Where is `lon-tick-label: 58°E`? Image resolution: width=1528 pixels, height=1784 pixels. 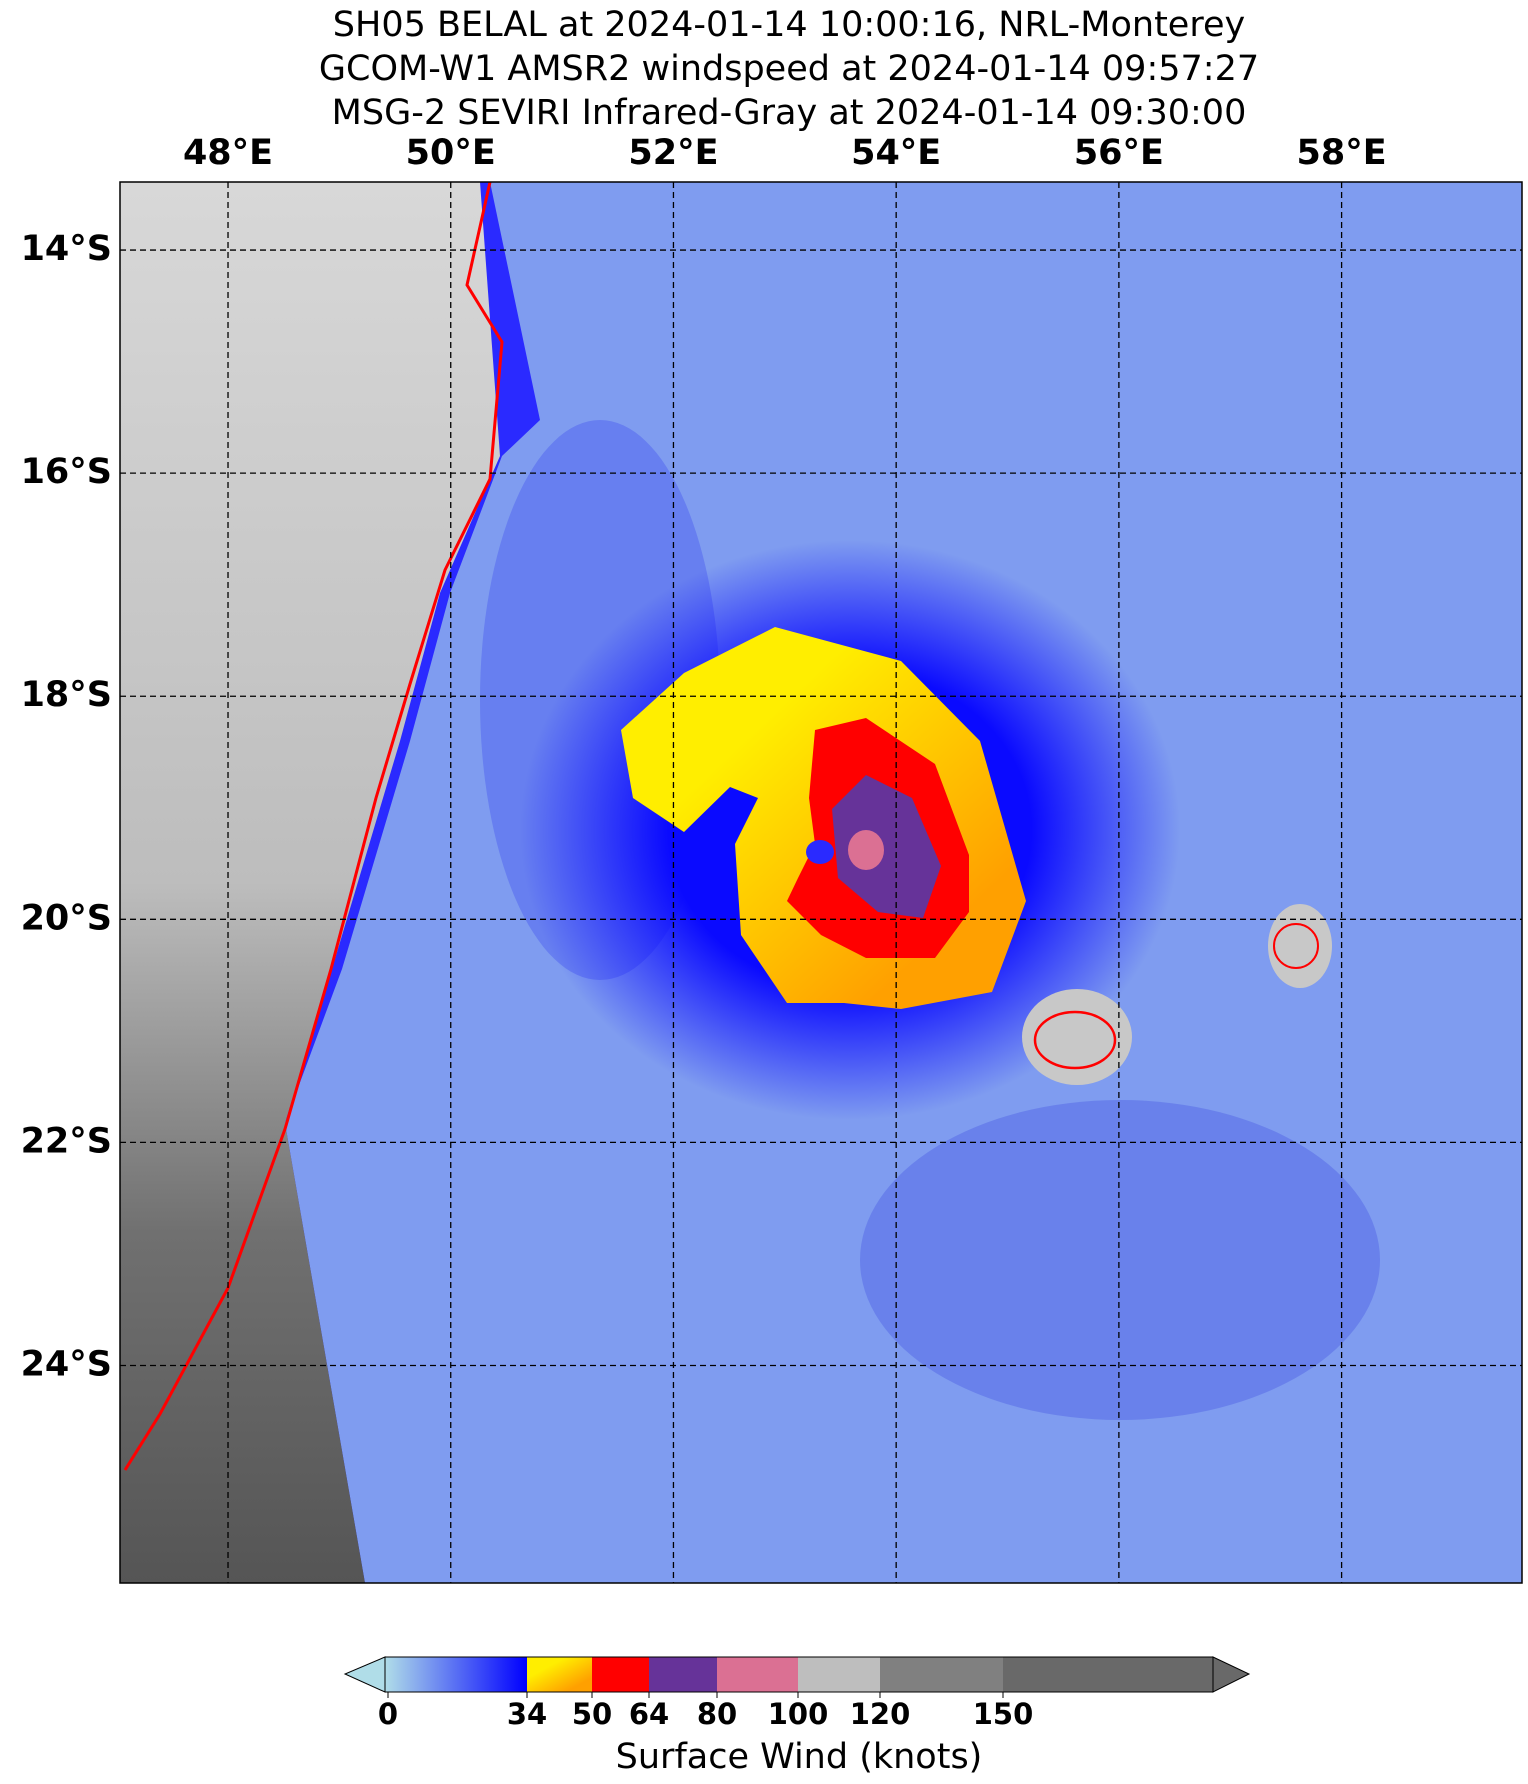 lon-tick-label: 58°E is located at coordinates (1342, 153).